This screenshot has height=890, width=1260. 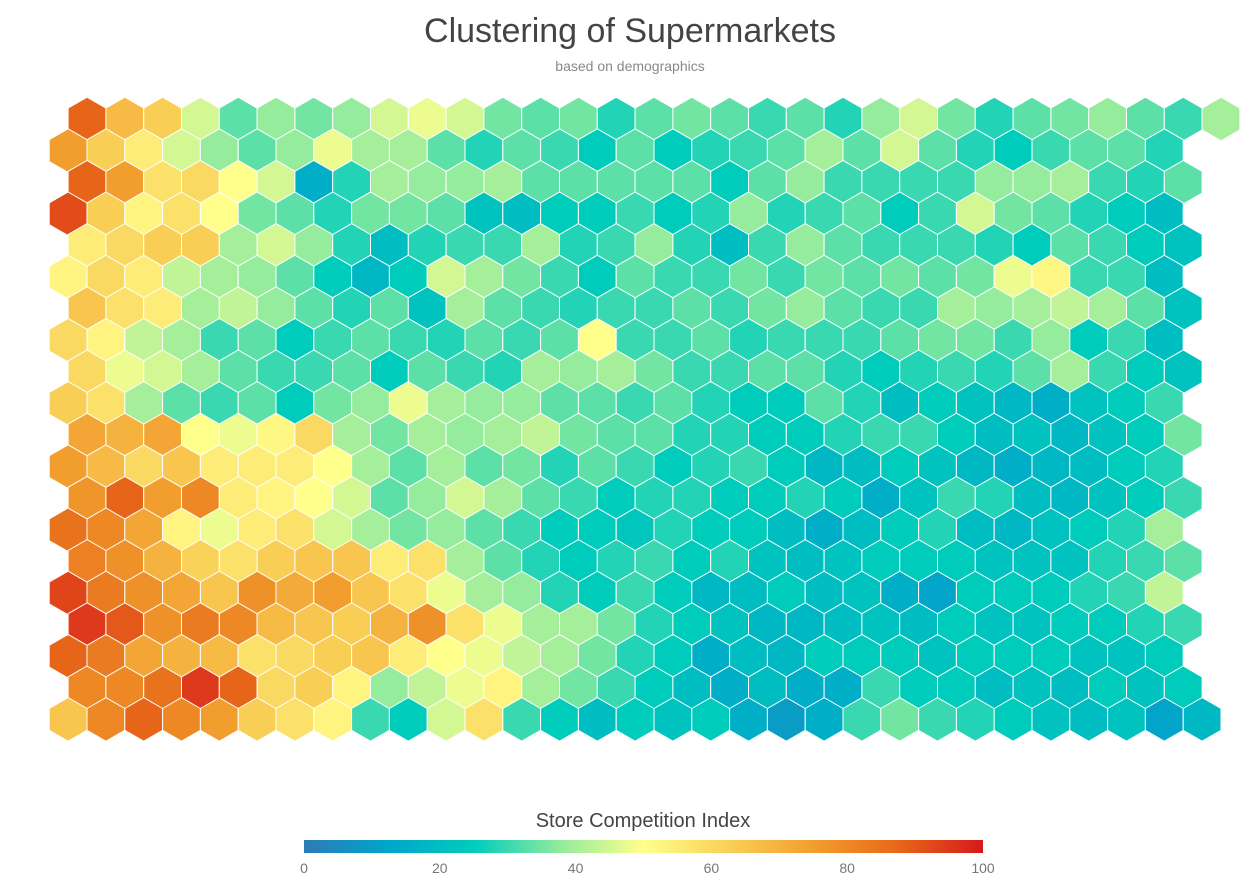 I want to click on colorbar-tick-label: 40, so click(x=575, y=868).